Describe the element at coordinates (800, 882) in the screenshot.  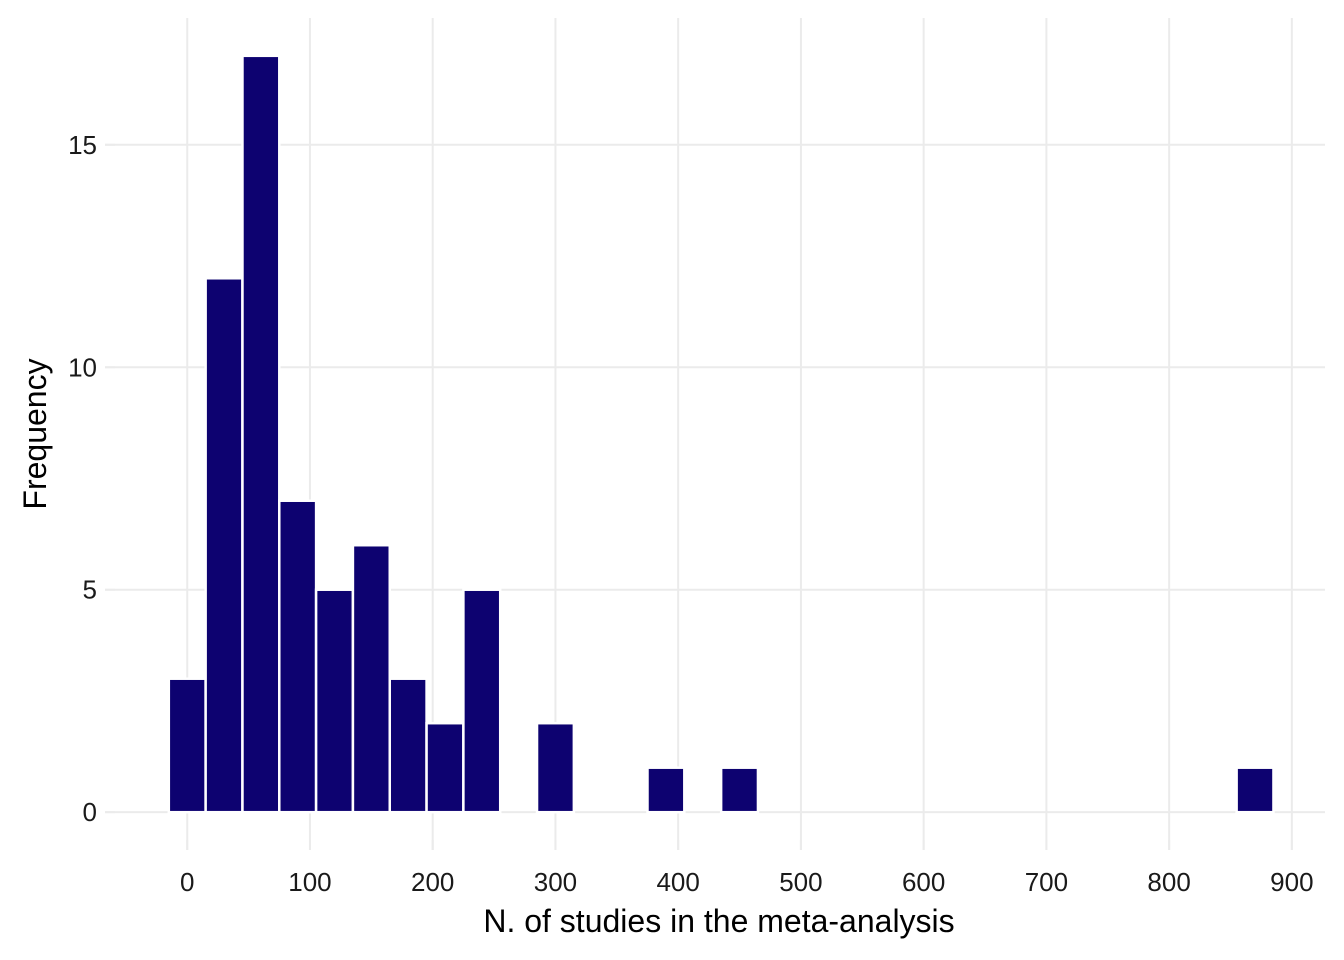
I see `x-tick-label-500: 500` at that location.